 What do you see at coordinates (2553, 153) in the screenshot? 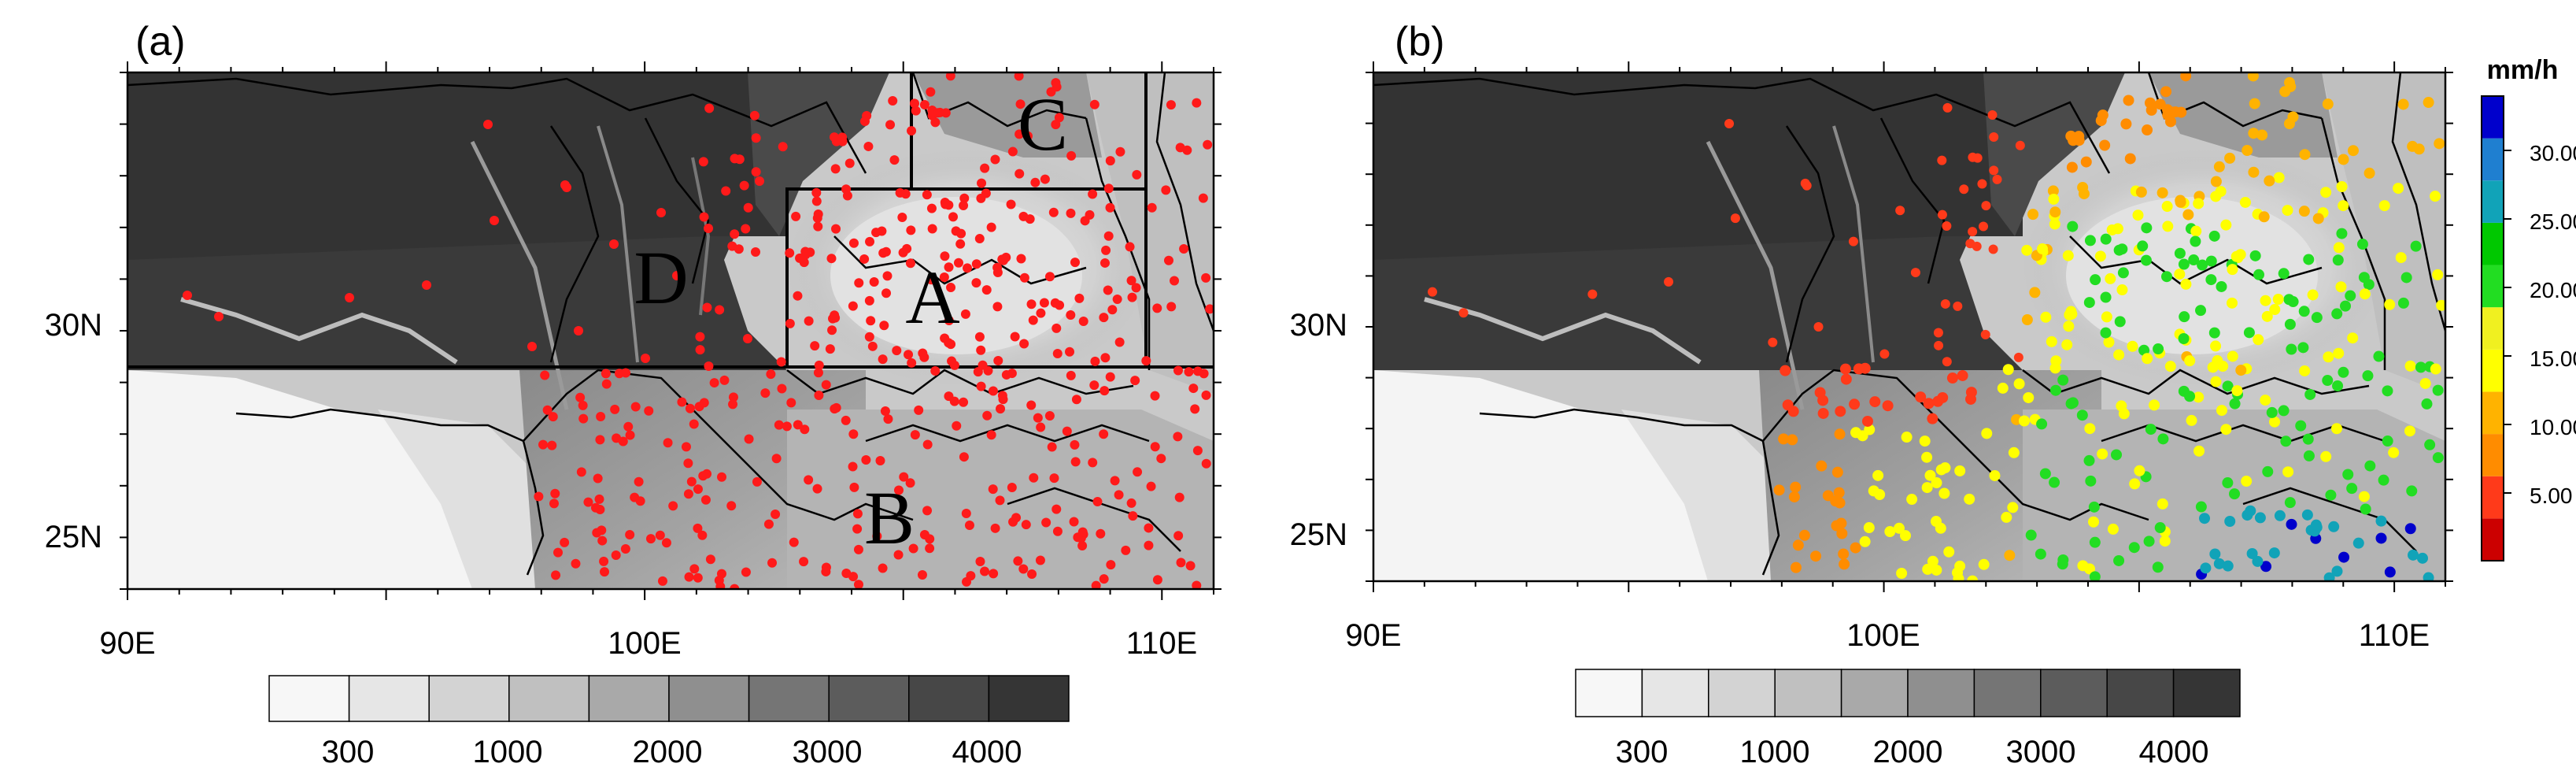
I see `rain-tick-30: 30.00` at bounding box center [2553, 153].